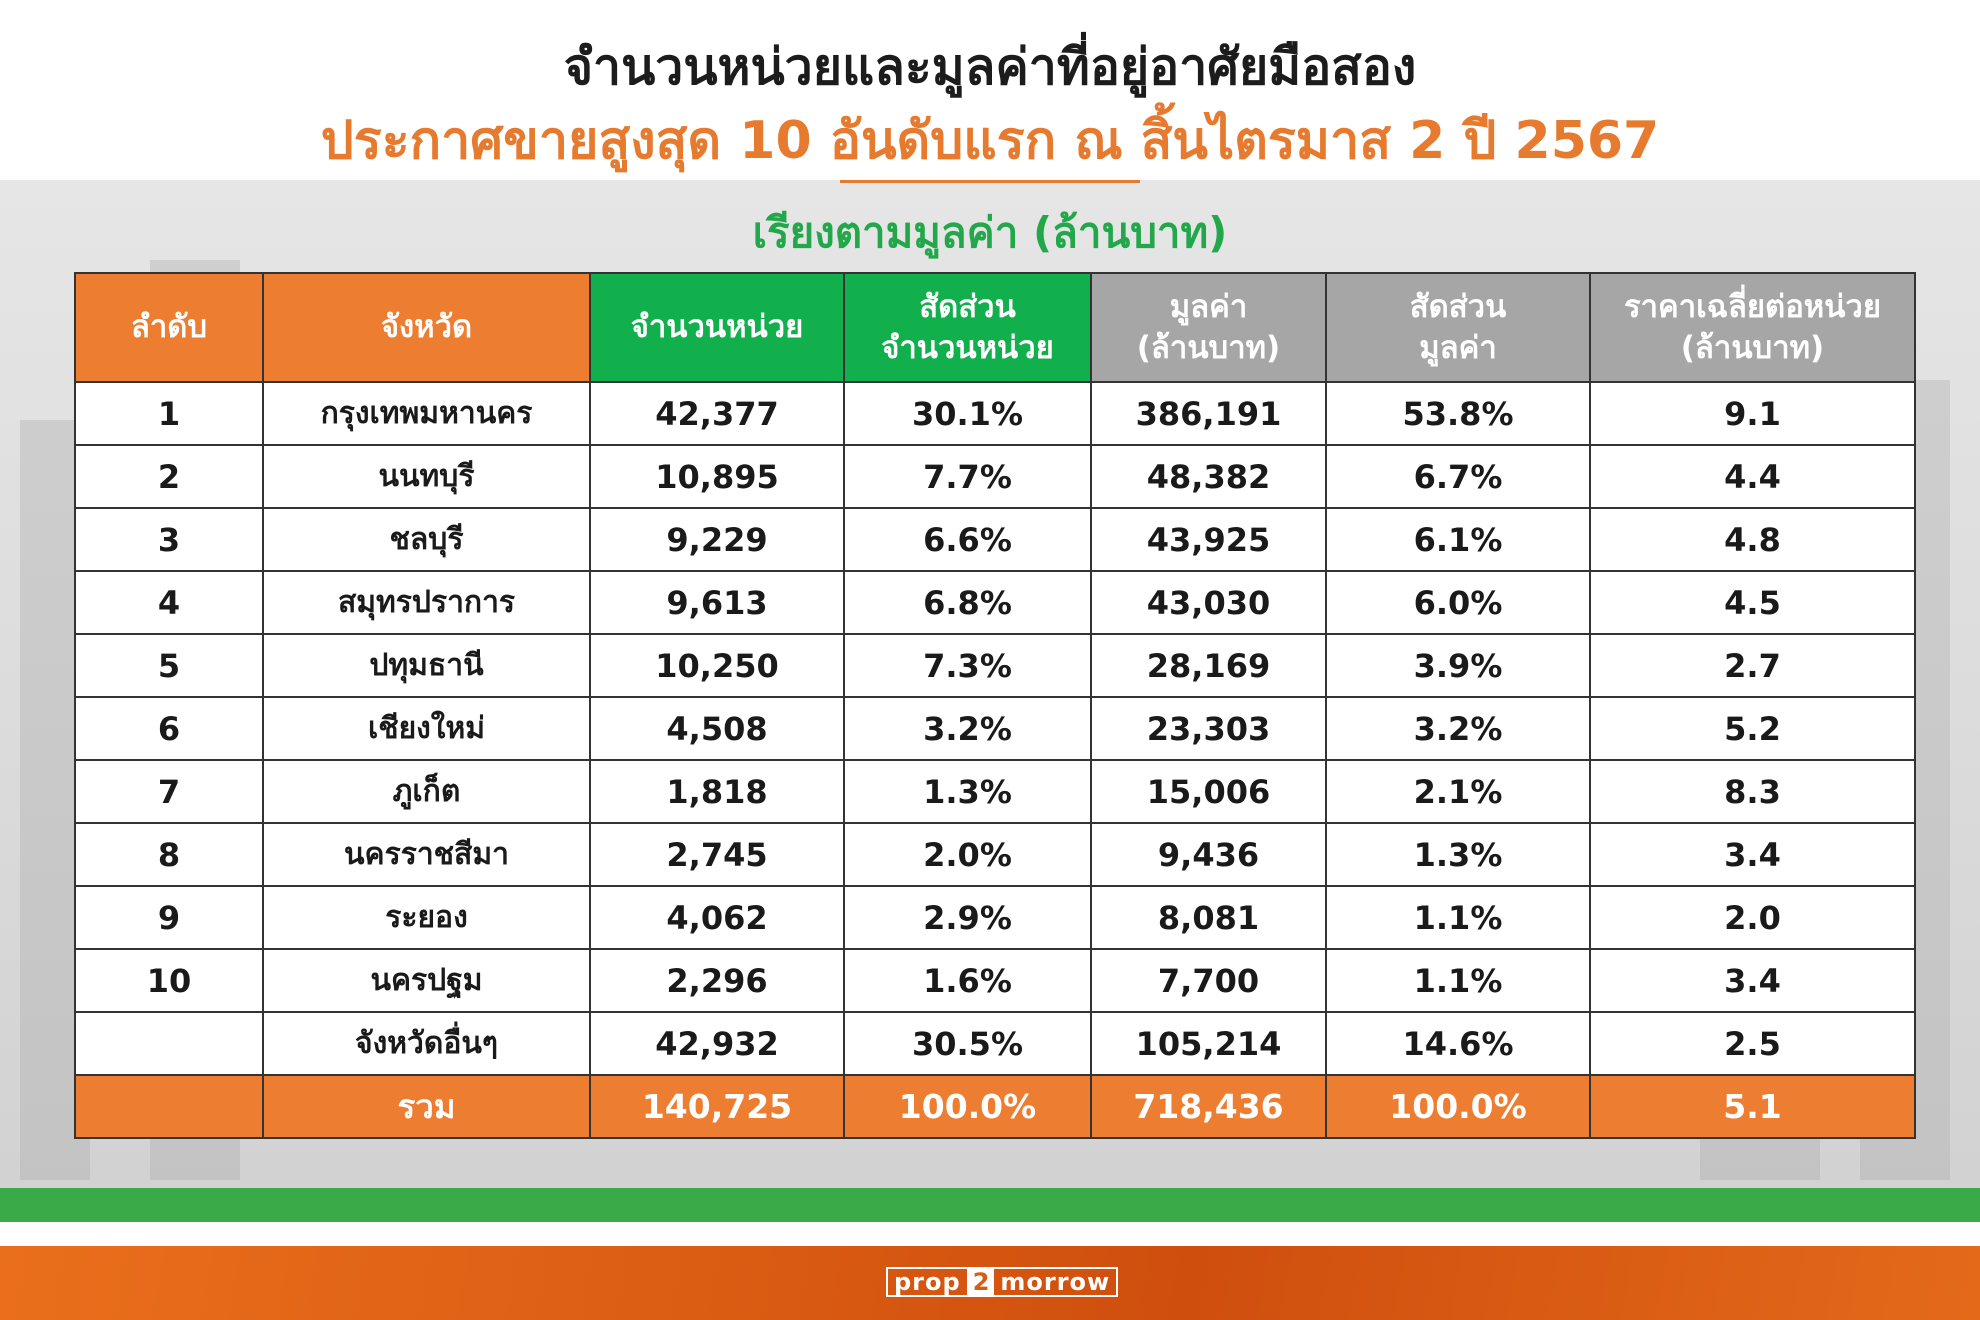 The image size is (1980, 1320). I want to click on cell-units: 42,377, so click(717, 413).